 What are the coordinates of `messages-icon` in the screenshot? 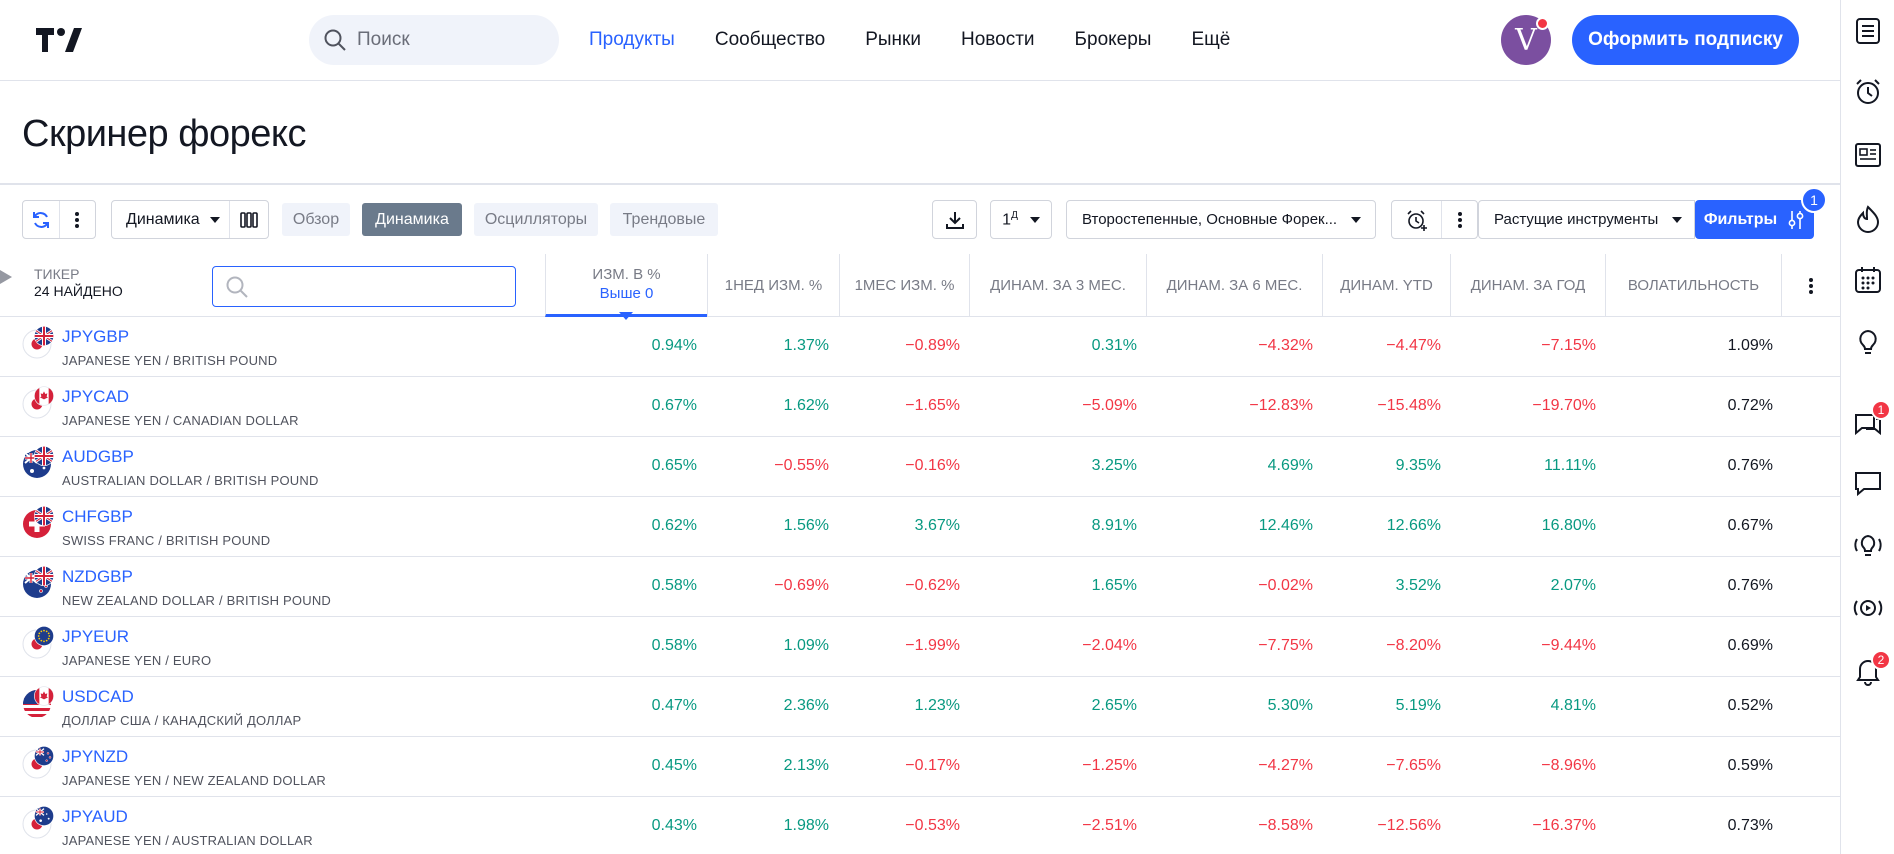 It's located at (1868, 483).